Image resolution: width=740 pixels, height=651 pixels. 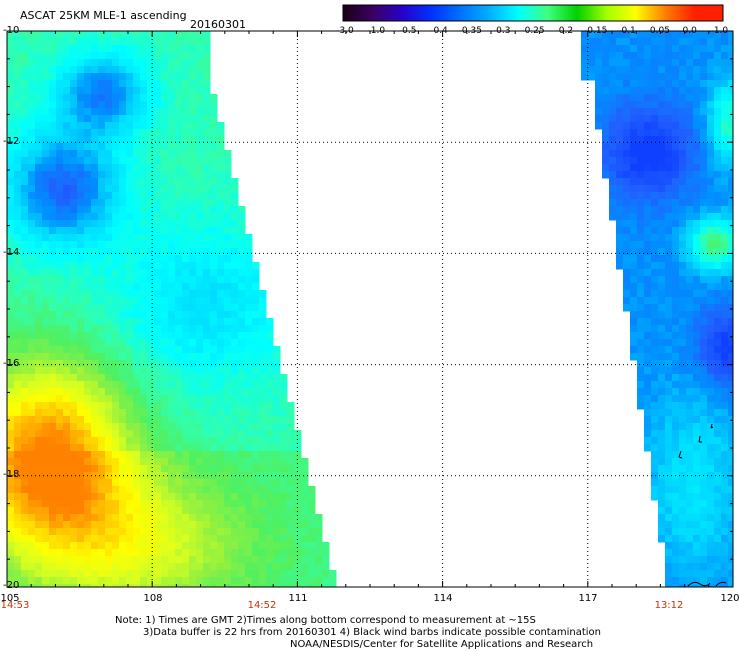 What do you see at coordinates (702, 505) in the screenshot?
I see `wind-barbs` at bounding box center [702, 505].